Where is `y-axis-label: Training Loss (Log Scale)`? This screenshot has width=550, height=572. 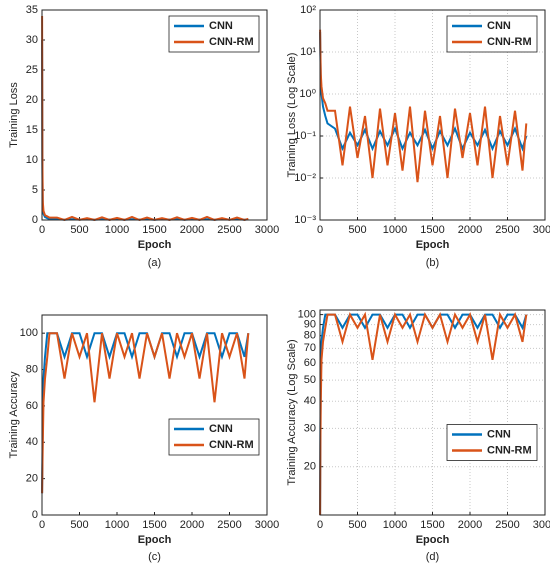 y-axis-label: Training Loss (Log Scale) is located at coordinates (292, 115).